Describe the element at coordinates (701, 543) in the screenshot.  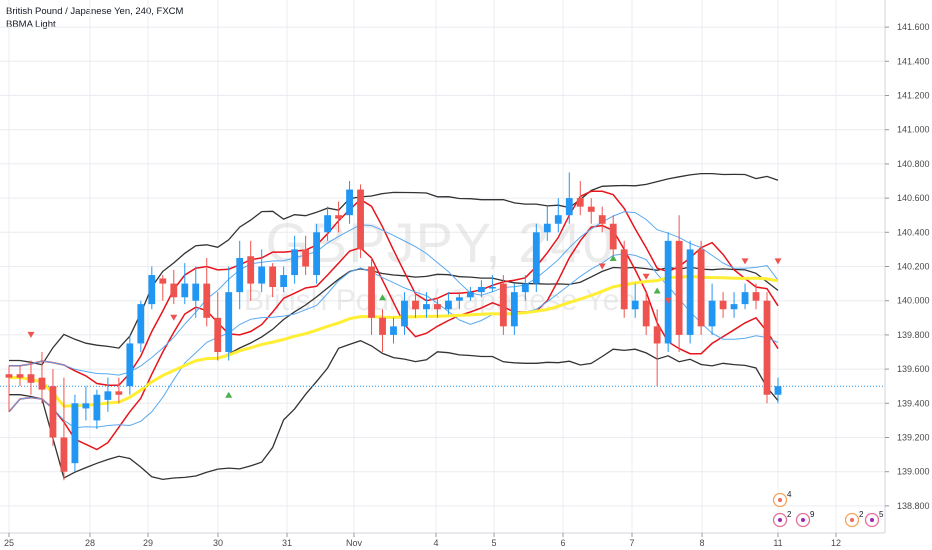
I see `x-tick-label: 8` at that location.